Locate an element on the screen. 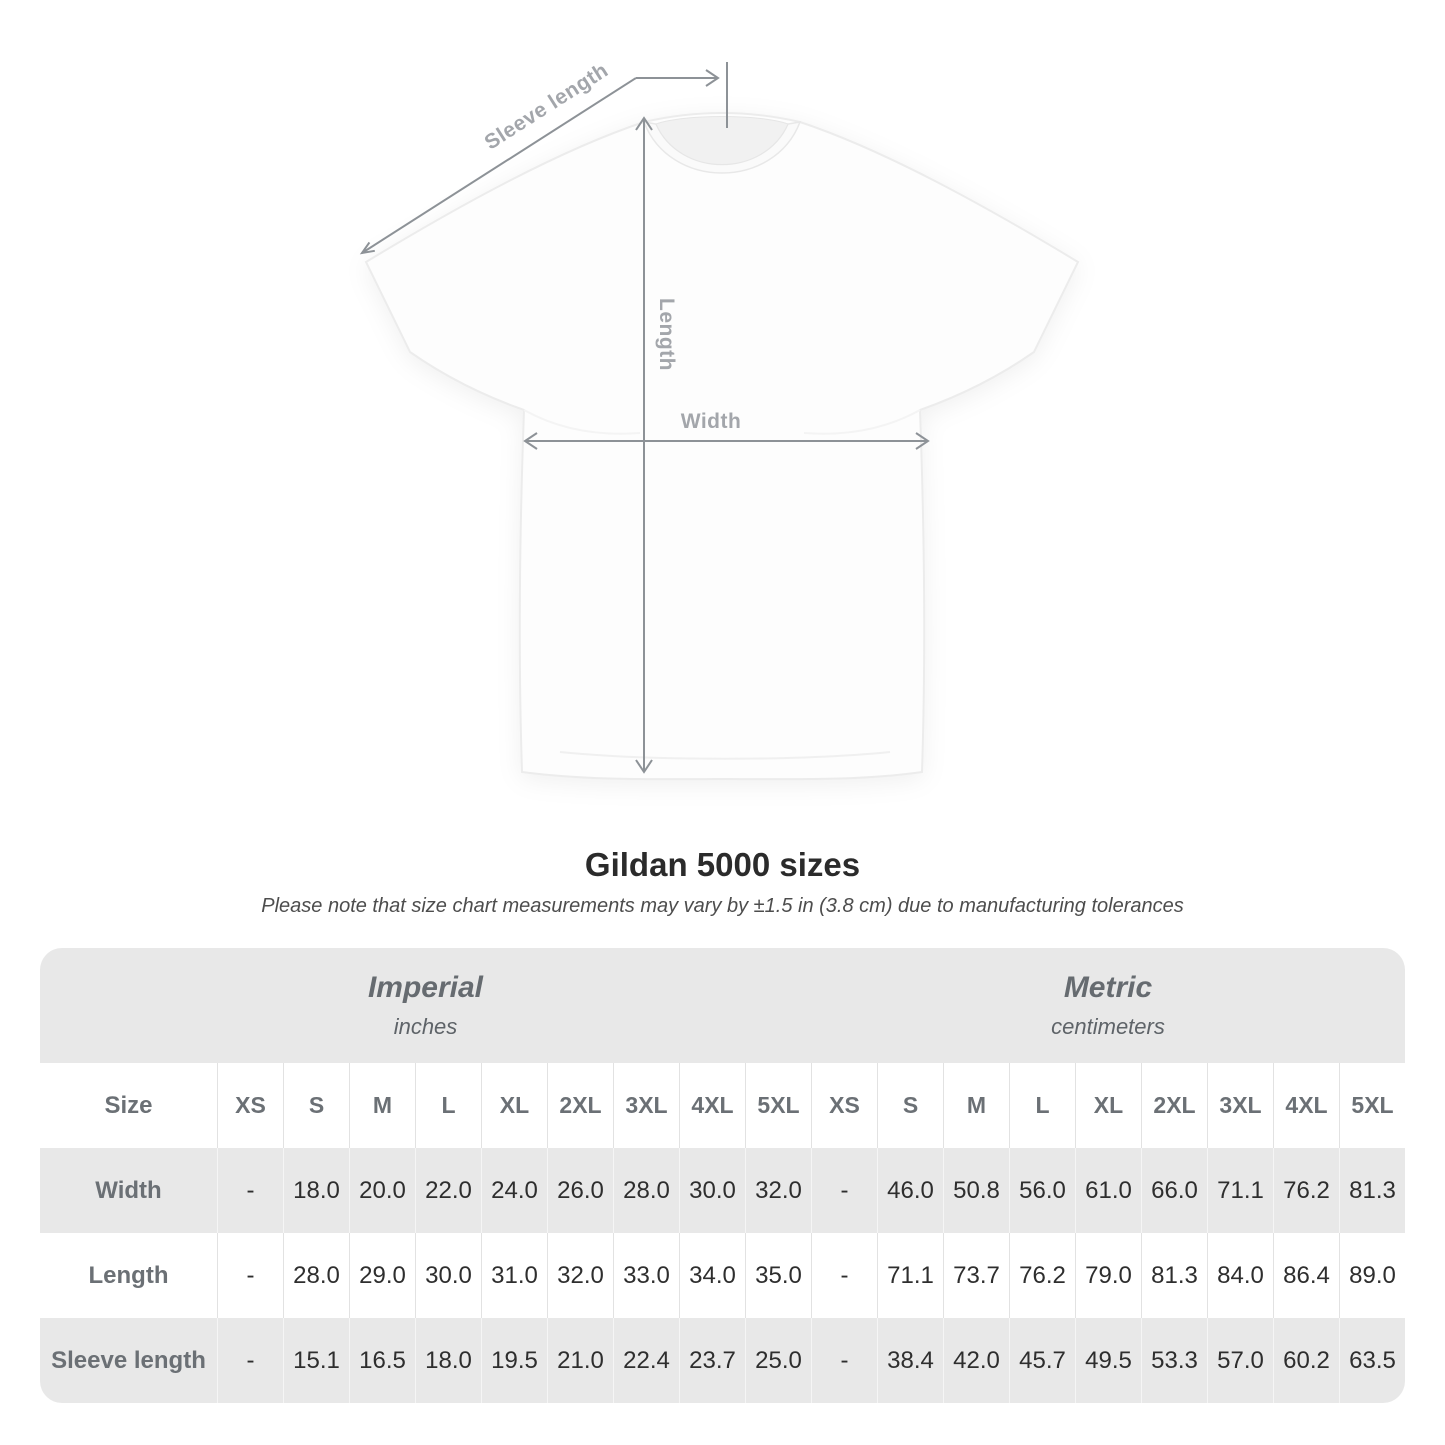 Image resolution: width=1445 pixels, height=1445 pixels. size-value-cell: 25.0 is located at coordinates (778, 1360).